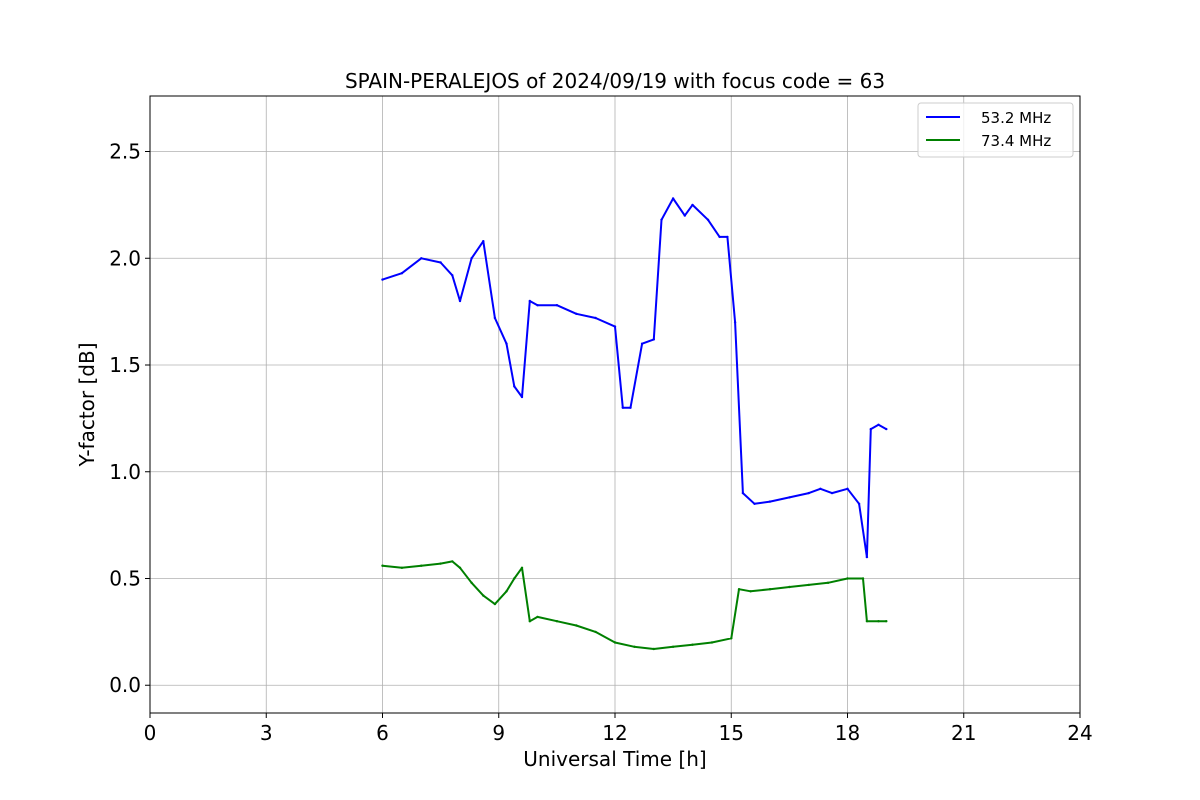 This screenshot has height=800, width=1200. I want to click on legend-label-53-2-mhz: 53.2 MHz, so click(1016, 118).